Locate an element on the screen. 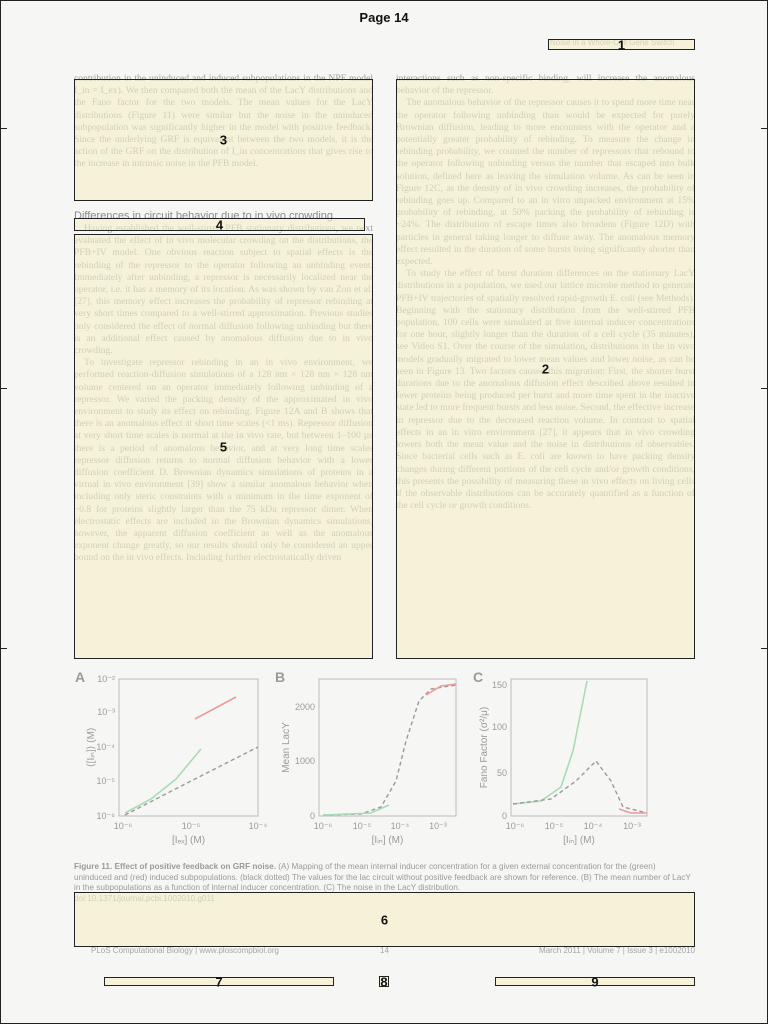 The height and width of the screenshot is (1024, 768). region-label: 8 is located at coordinates (384, 981).